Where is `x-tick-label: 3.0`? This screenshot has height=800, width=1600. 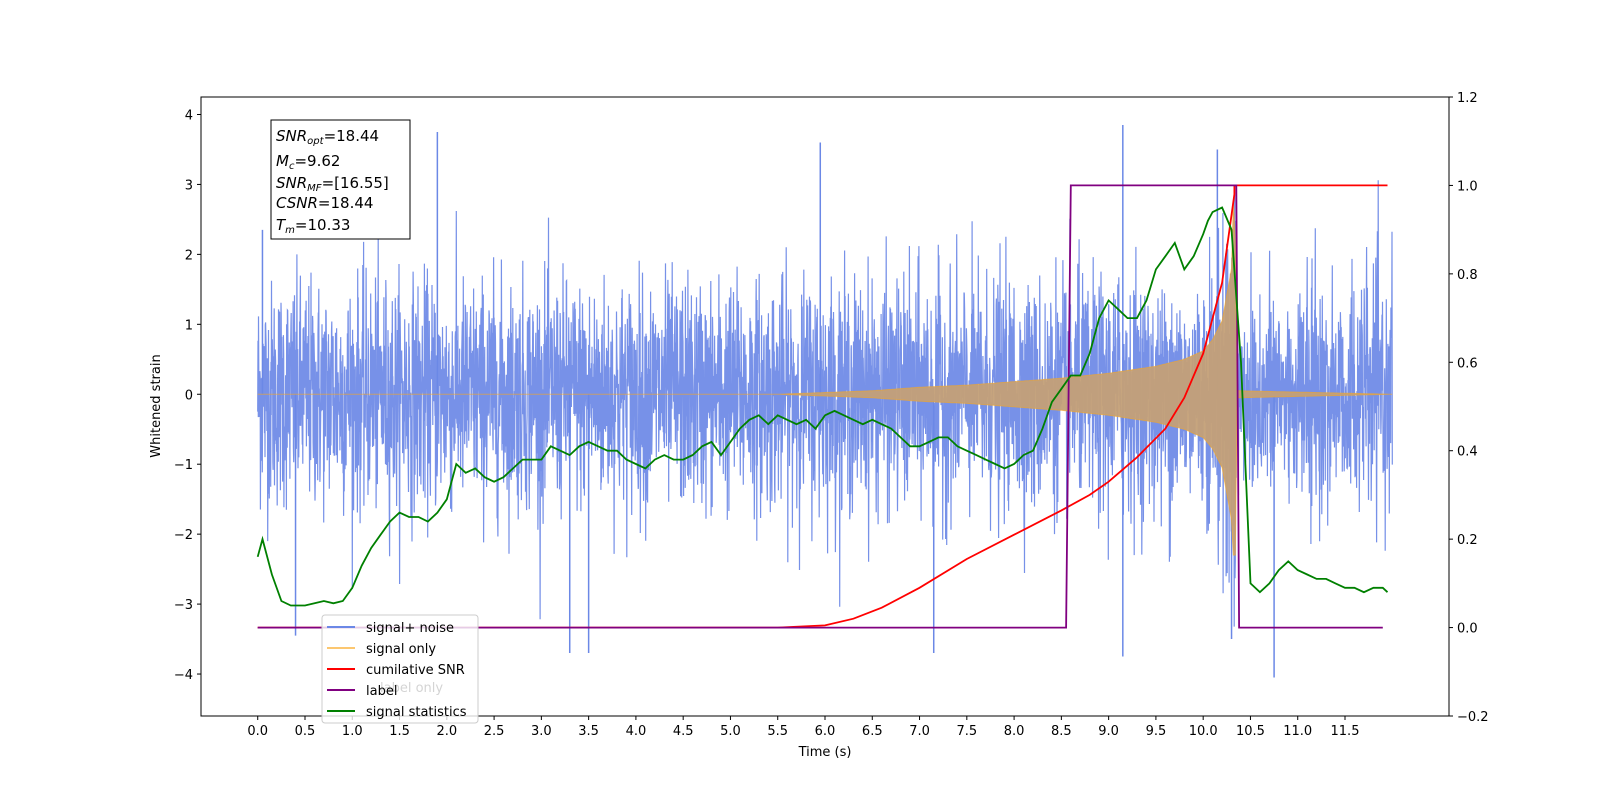
x-tick-label: 3.0 is located at coordinates (541, 731).